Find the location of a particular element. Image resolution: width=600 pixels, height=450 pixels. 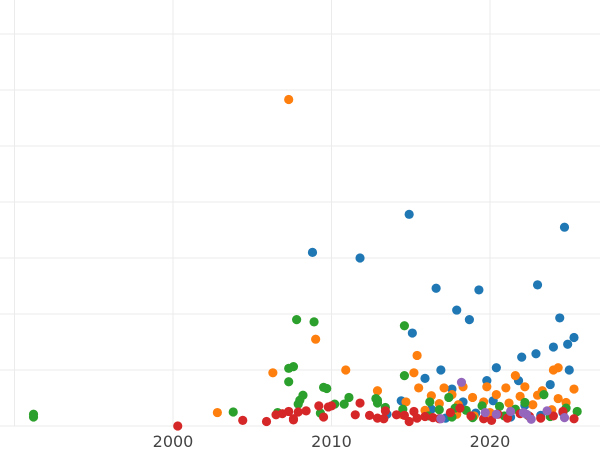

x-tick-label: 2000 is located at coordinates (173, 441).